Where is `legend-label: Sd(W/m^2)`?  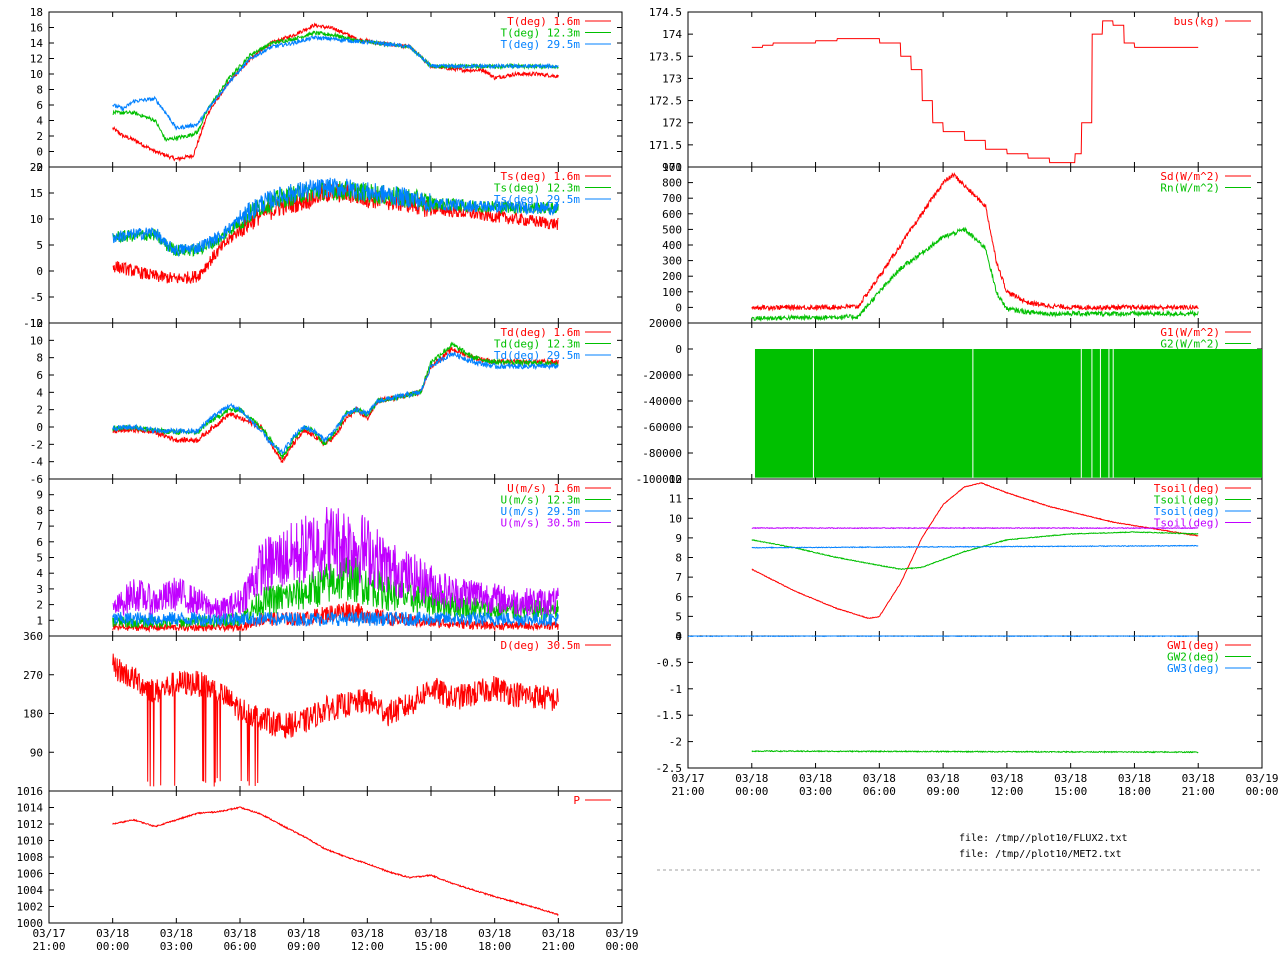
legend-label: Sd(W/m^2) is located at coordinates (1190, 176).